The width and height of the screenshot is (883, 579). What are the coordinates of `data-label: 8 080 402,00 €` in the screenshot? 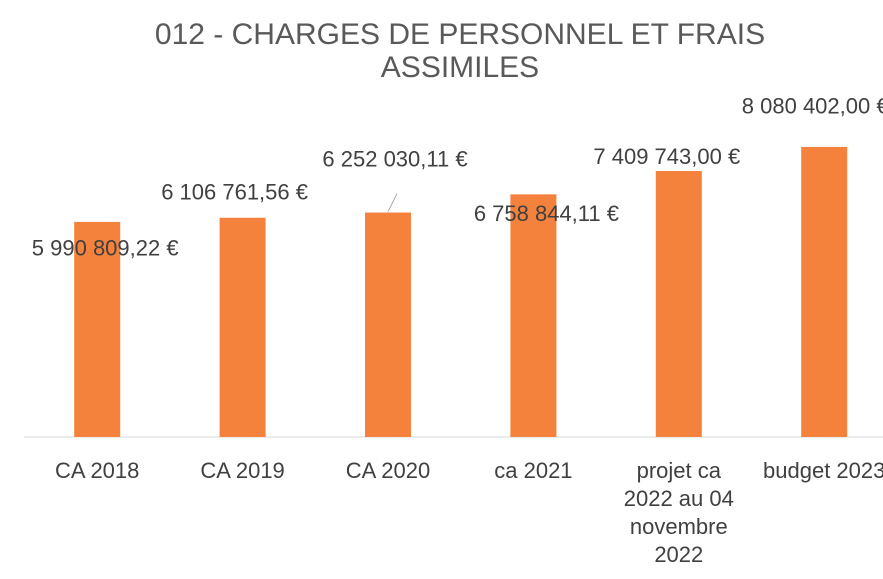 It's located at (812, 106).